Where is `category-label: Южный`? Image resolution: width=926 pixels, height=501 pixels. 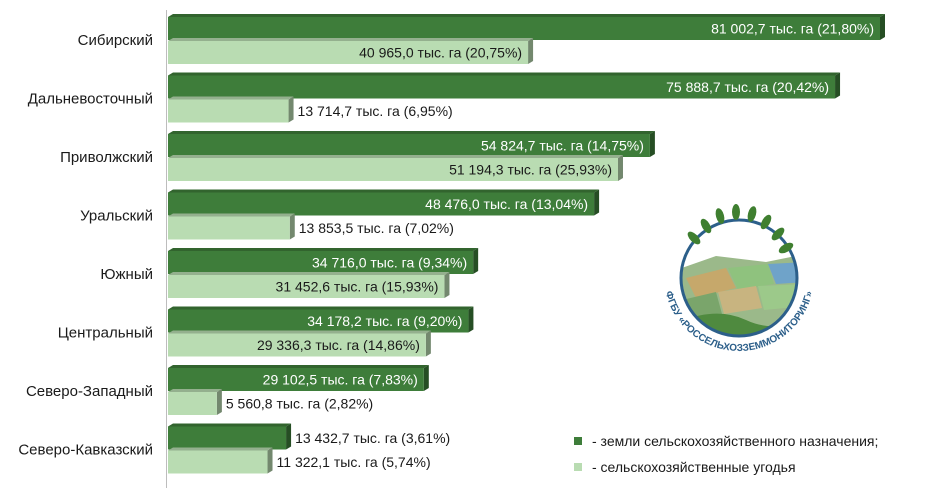 category-label: Южный is located at coordinates (126, 274).